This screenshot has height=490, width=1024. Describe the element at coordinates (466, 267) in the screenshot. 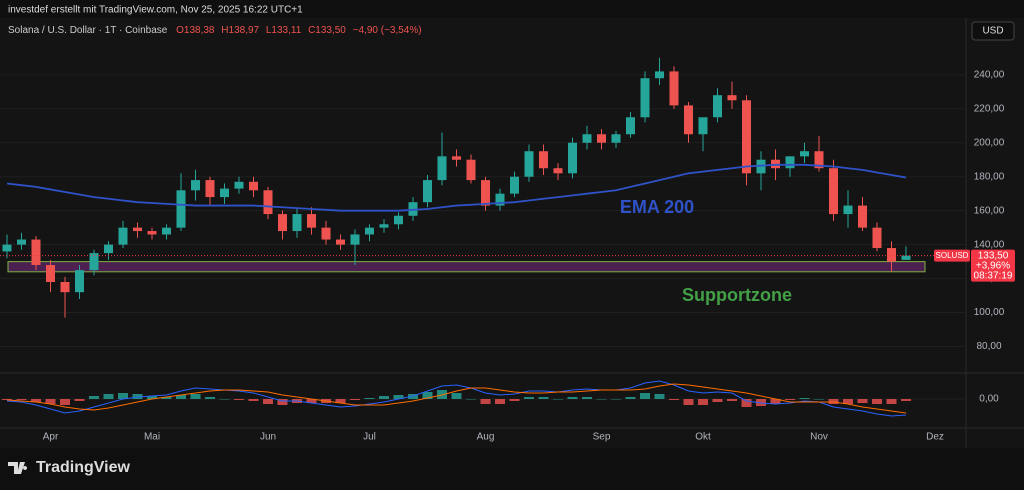

I see `support-zone` at that location.